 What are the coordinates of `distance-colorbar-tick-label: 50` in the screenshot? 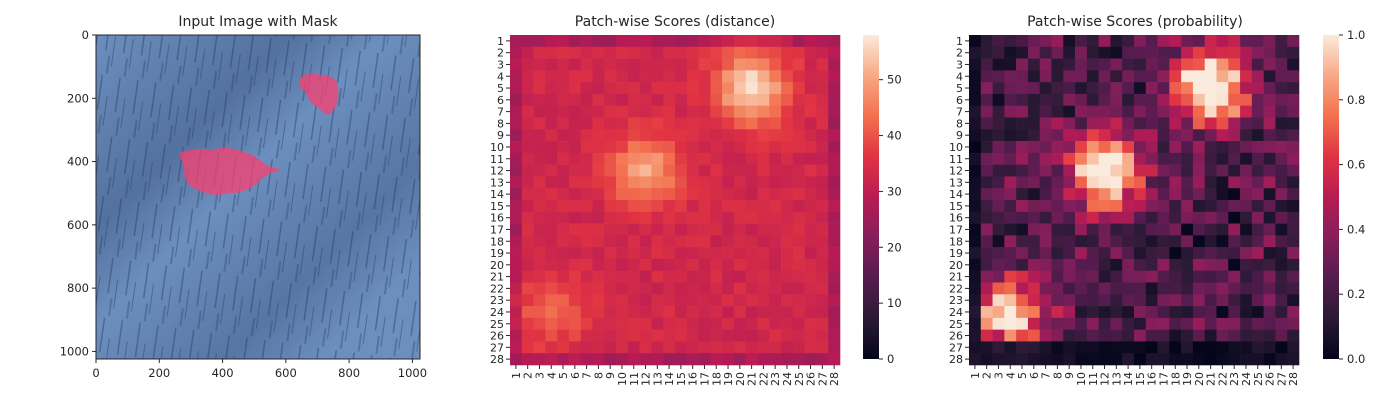 It's located at (894, 80).